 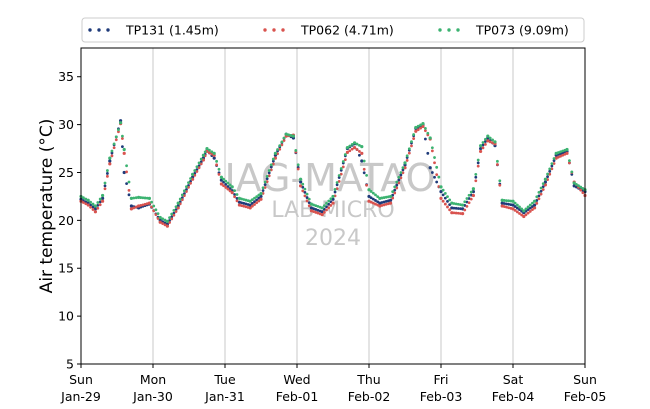 What do you see at coordinates (296, 379) in the screenshot?
I see `x-tick-label-day: Wed` at bounding box center [296, 379].